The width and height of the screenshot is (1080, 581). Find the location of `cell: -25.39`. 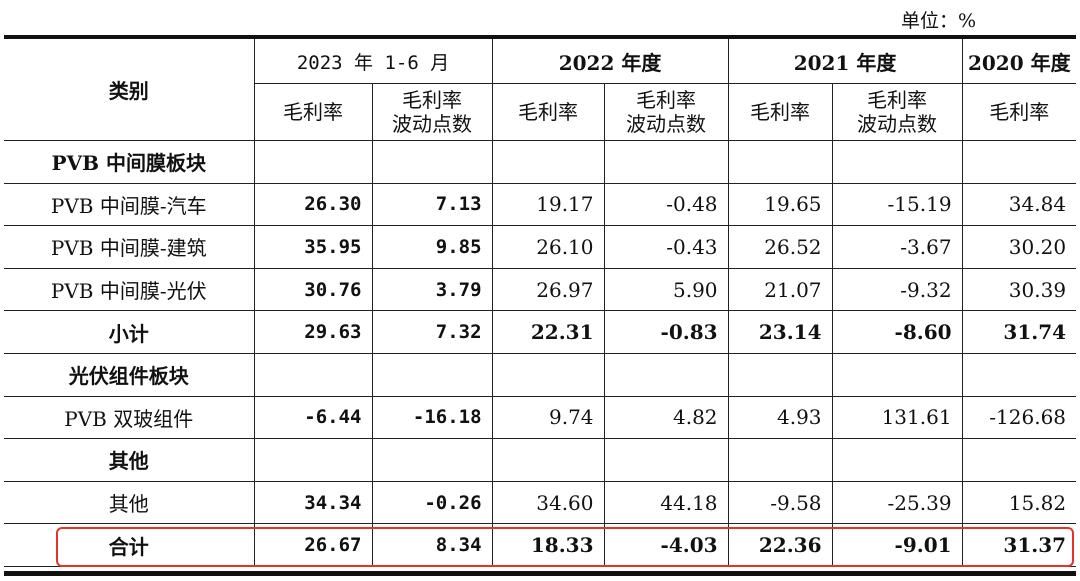

cell: -25.39 is located at coordinates (897, 502).